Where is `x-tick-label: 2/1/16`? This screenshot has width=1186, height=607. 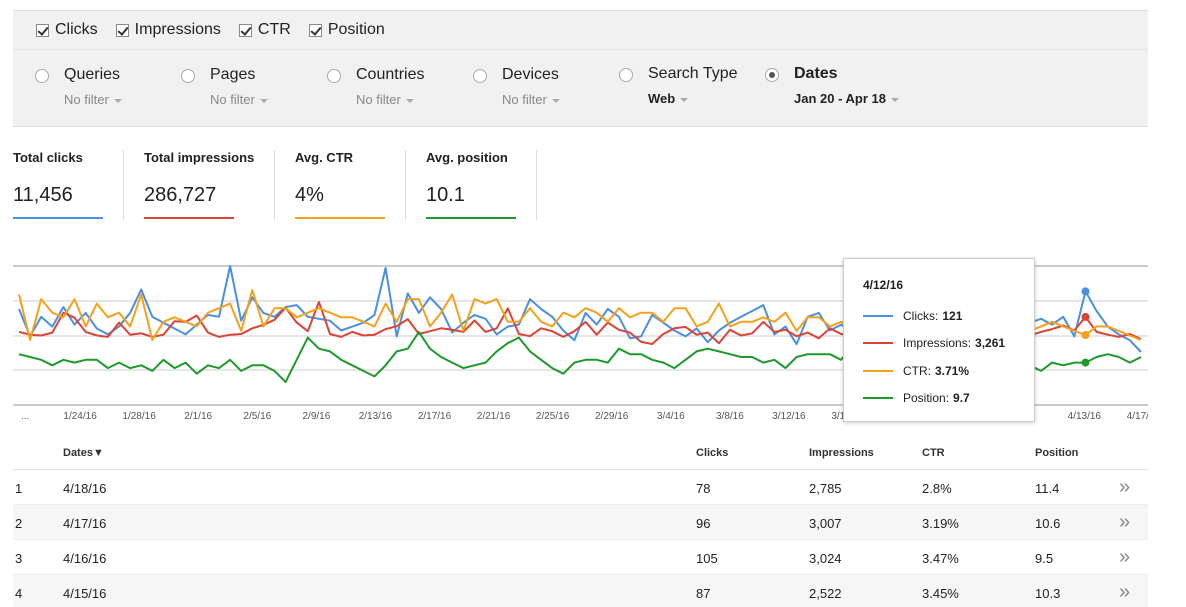 x-tick-label: 2/1/16 is located at coordinates (198, 416).